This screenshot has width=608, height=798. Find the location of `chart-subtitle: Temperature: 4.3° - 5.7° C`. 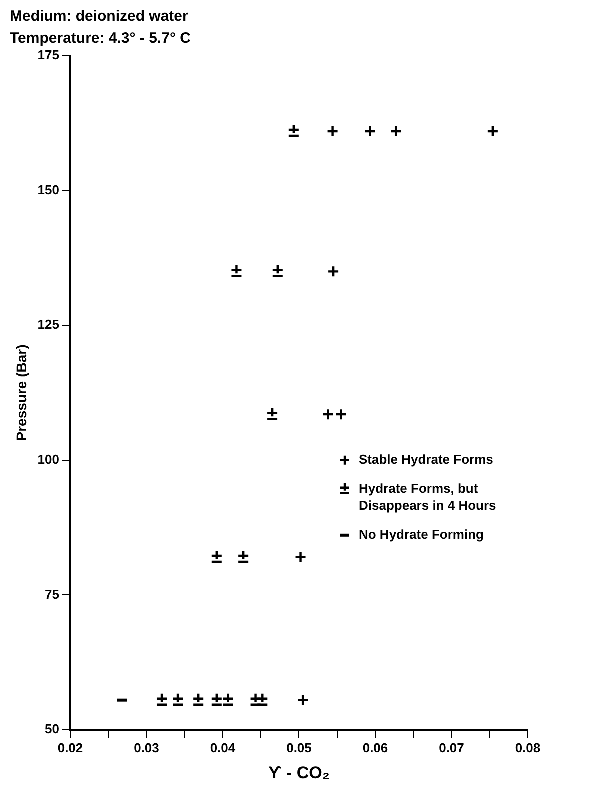

chart-subtitle: Temperature: 4.3° - 5.7° C is located at coordinates (101, 39).